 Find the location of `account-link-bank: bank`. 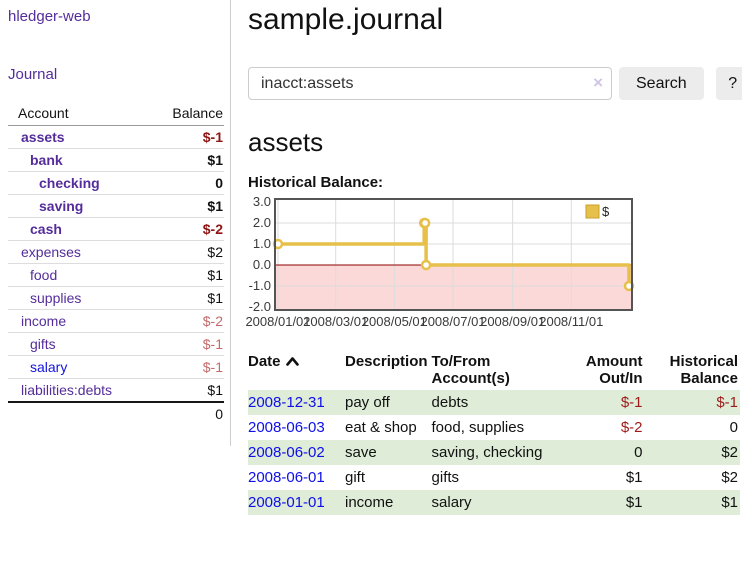

account-link-bank: bank is located at coordinates (46, 160).